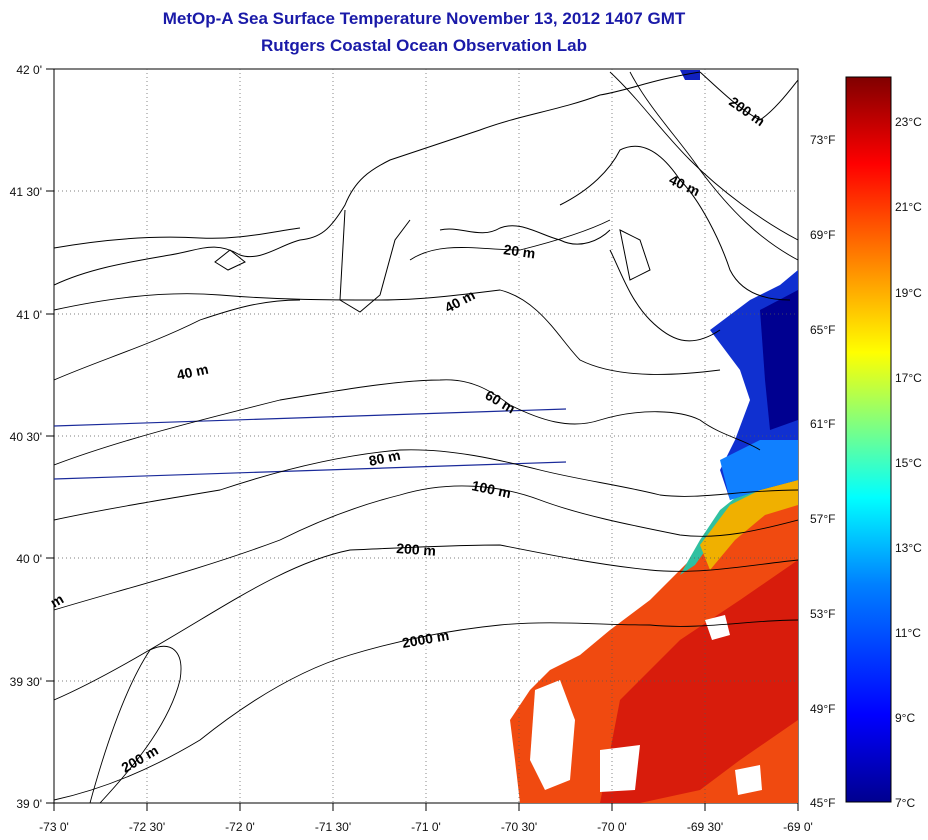 This screenshot has width=928, height=840. What do you see at coordinates (426, 485) in the screenshot?
I see `contour-80m` at bounding box center [426, 485].